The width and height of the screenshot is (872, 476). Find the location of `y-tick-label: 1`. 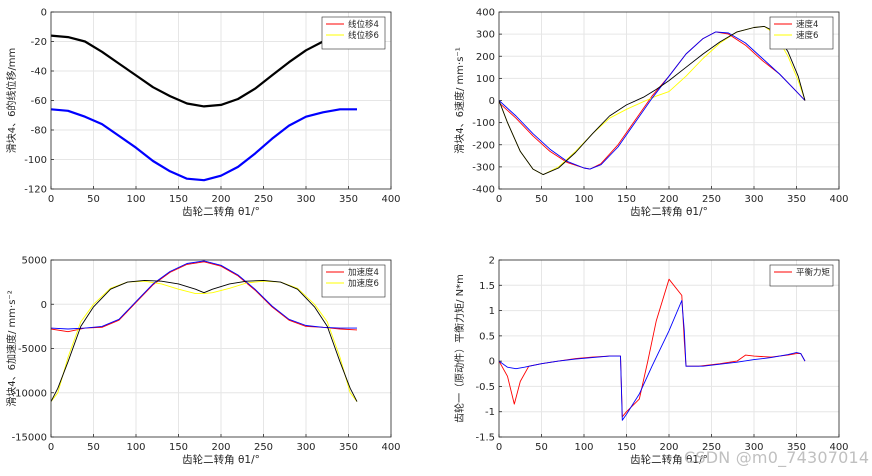

y-tick-label: 1 is located at coordinates (492, 311).